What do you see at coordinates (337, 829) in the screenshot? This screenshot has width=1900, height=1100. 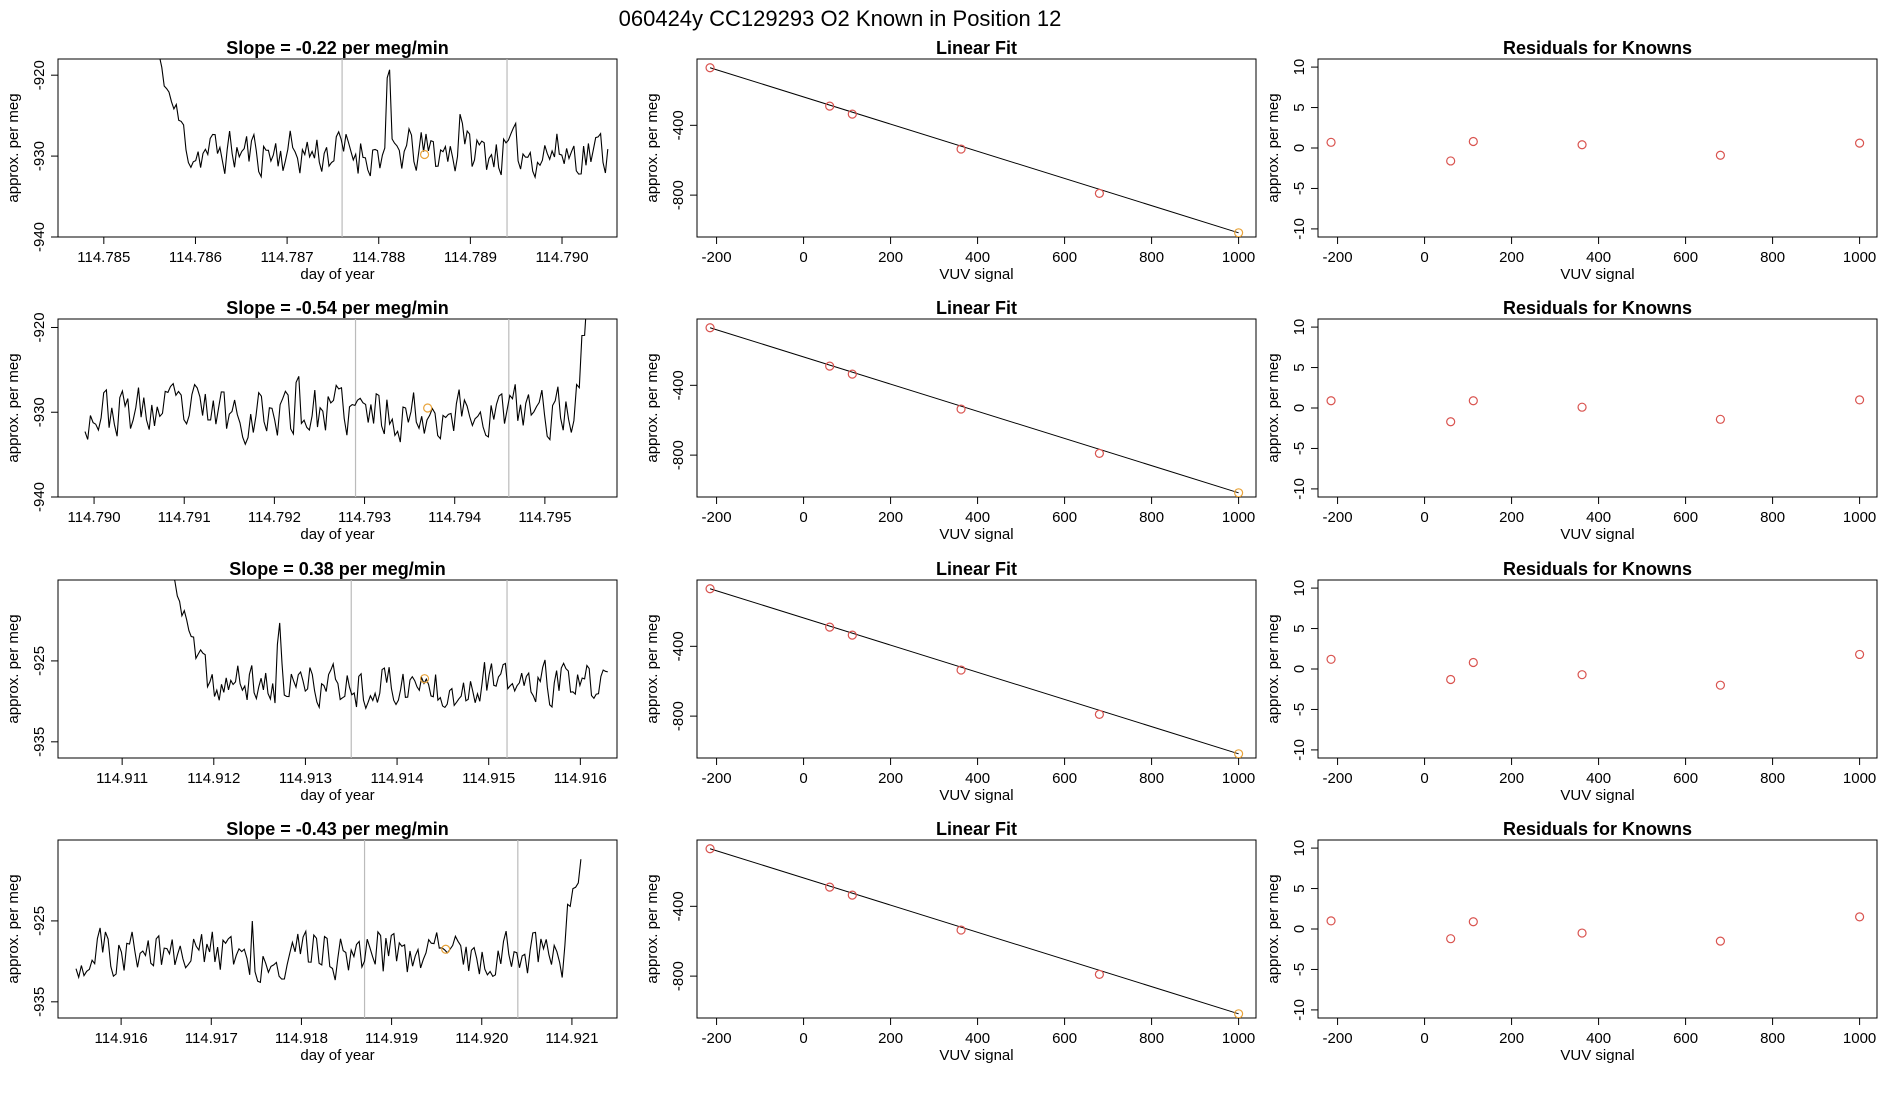 I see `panel-title: Slope = -0.43 per meg/min` at bounding box center [337, 829].